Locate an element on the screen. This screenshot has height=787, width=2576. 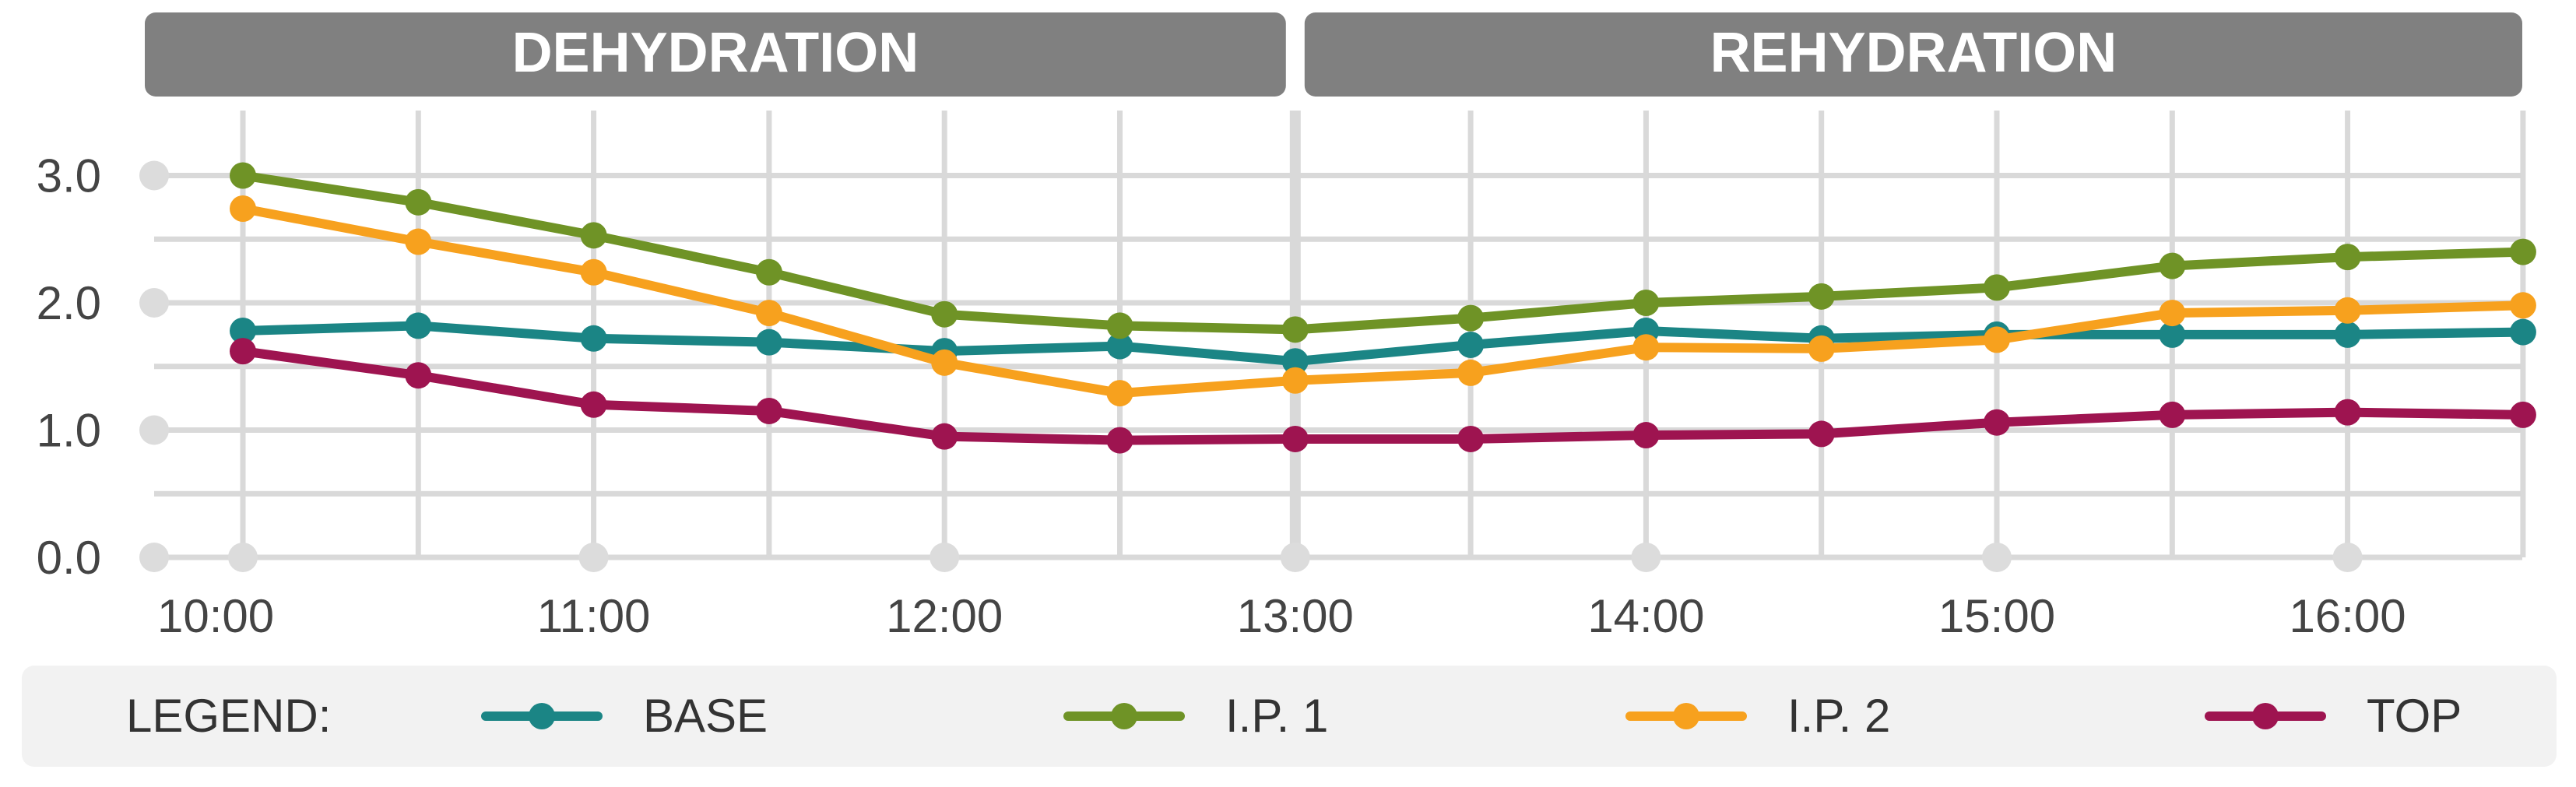
x-tick-label: 10:00 is located at coordinates (215, 616).